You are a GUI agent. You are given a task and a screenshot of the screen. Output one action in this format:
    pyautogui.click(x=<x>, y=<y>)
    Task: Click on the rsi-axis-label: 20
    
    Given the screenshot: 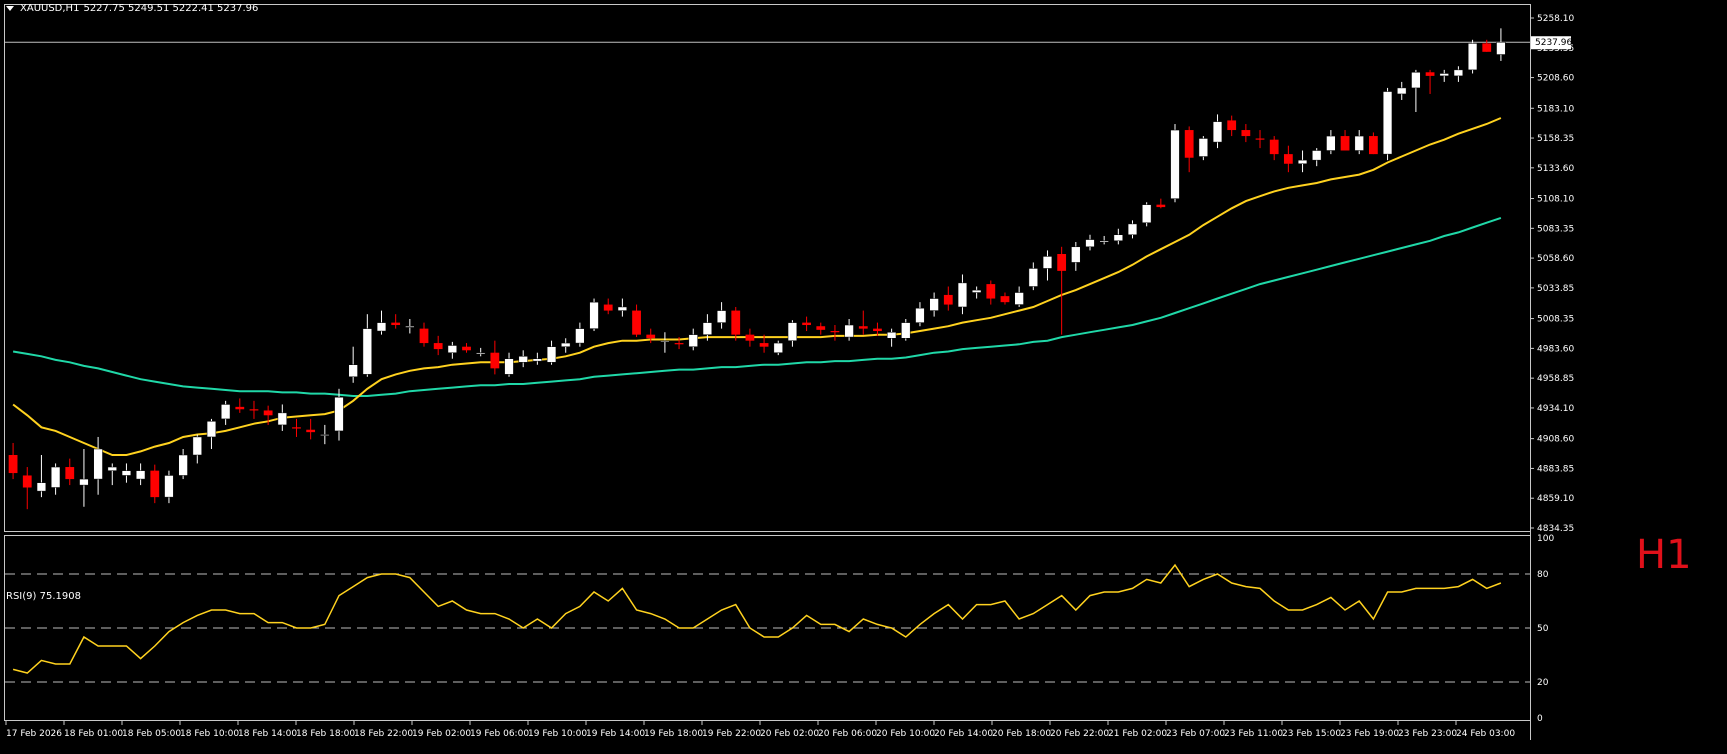 What is the action you would take?
    pyautogui.click(x=1543, y=683)
    